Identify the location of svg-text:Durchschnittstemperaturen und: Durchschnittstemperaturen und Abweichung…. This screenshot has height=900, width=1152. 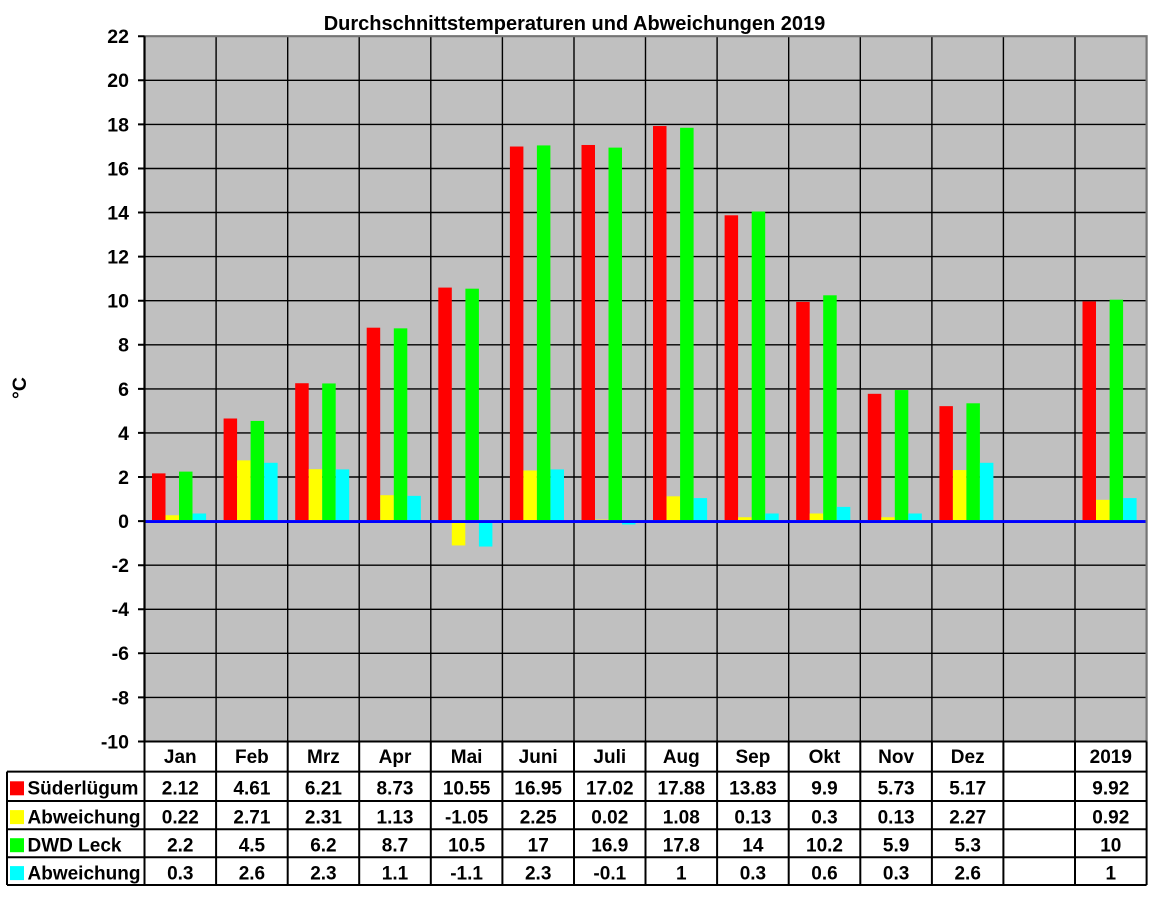
(575, 24).